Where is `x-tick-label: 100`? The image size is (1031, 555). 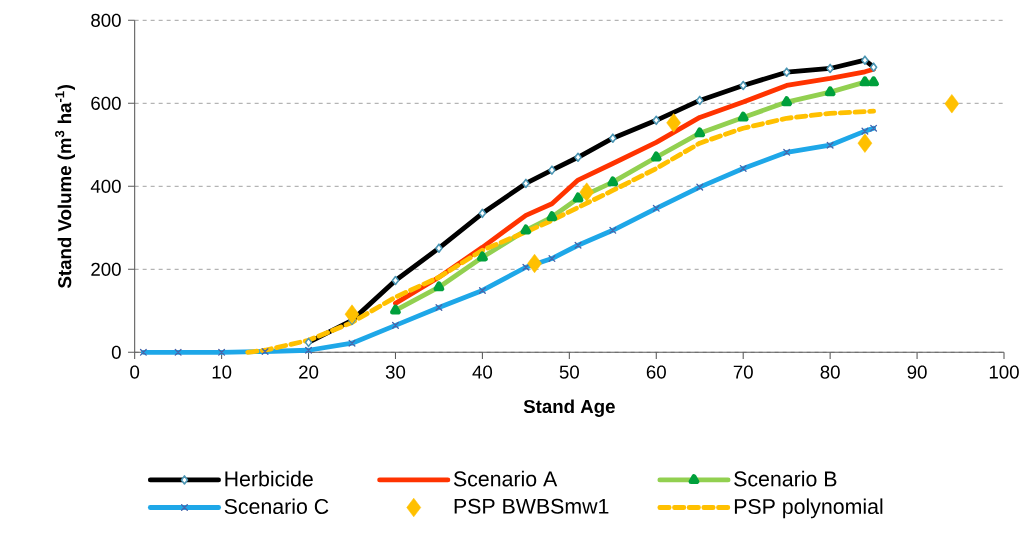
x-tick-label: 100 is located at coordinates (1004, 372).